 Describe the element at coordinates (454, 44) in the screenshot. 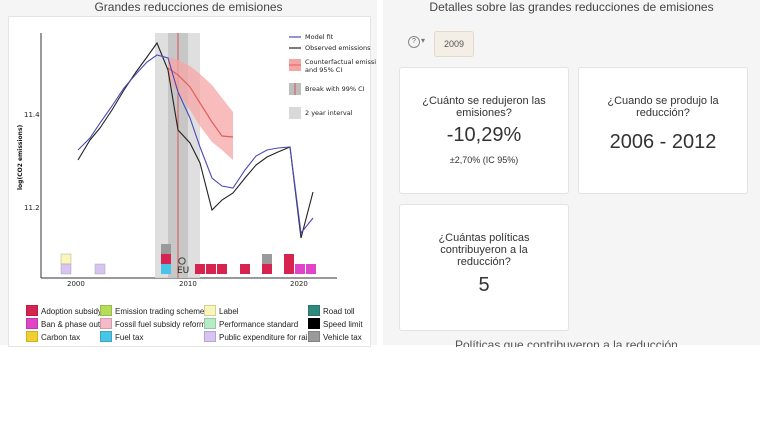

I see `year-select-button: 2009` at that location.